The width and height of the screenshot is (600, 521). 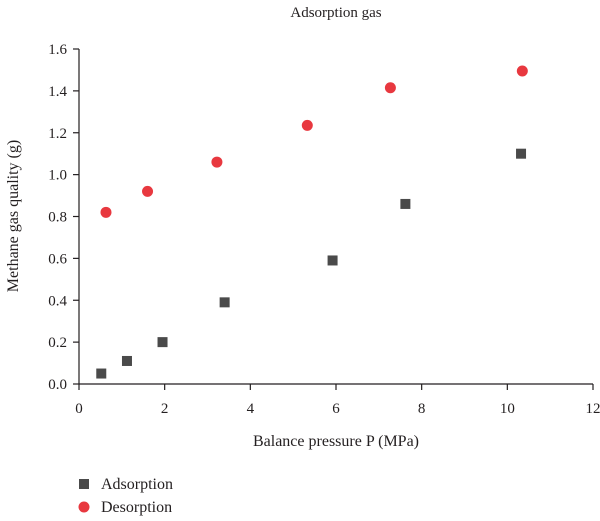 I want to click on x-tick-label: 4, so click(x=251, y=409).